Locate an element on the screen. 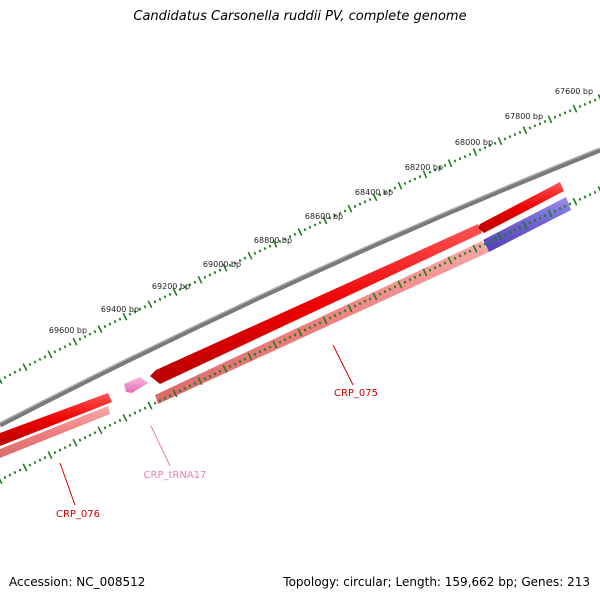 Image resolution: width=600 pixels, height=600 pixels. accession-text: Accession: NC_008512 is located at coordinates (77, 582).